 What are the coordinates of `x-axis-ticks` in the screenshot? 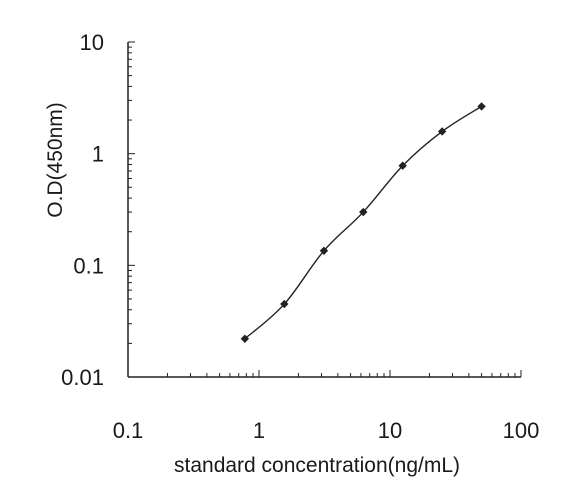 It's located at (324, 373).